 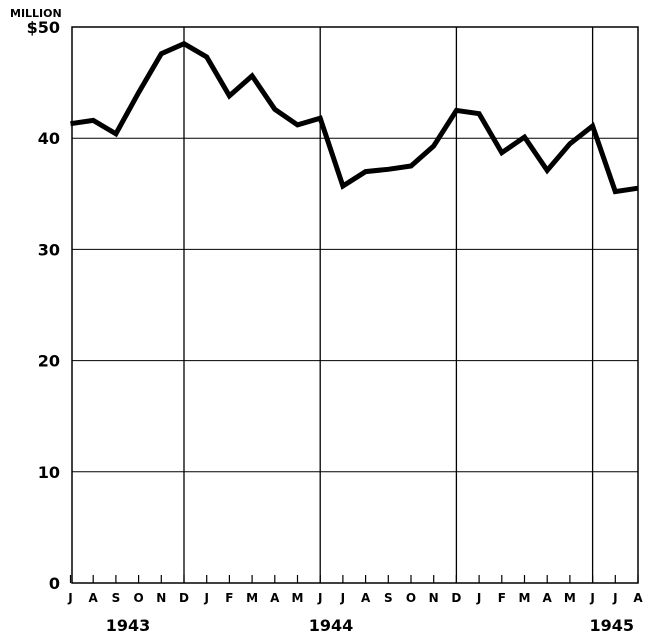 I want to click on y-tick-label: 20, so click(x=49, y=361).